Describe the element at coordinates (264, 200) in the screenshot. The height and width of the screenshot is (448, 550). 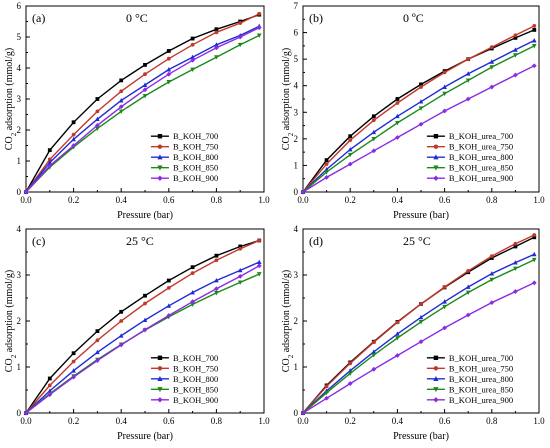
I see `x-tick-label: 1.0` at that location.